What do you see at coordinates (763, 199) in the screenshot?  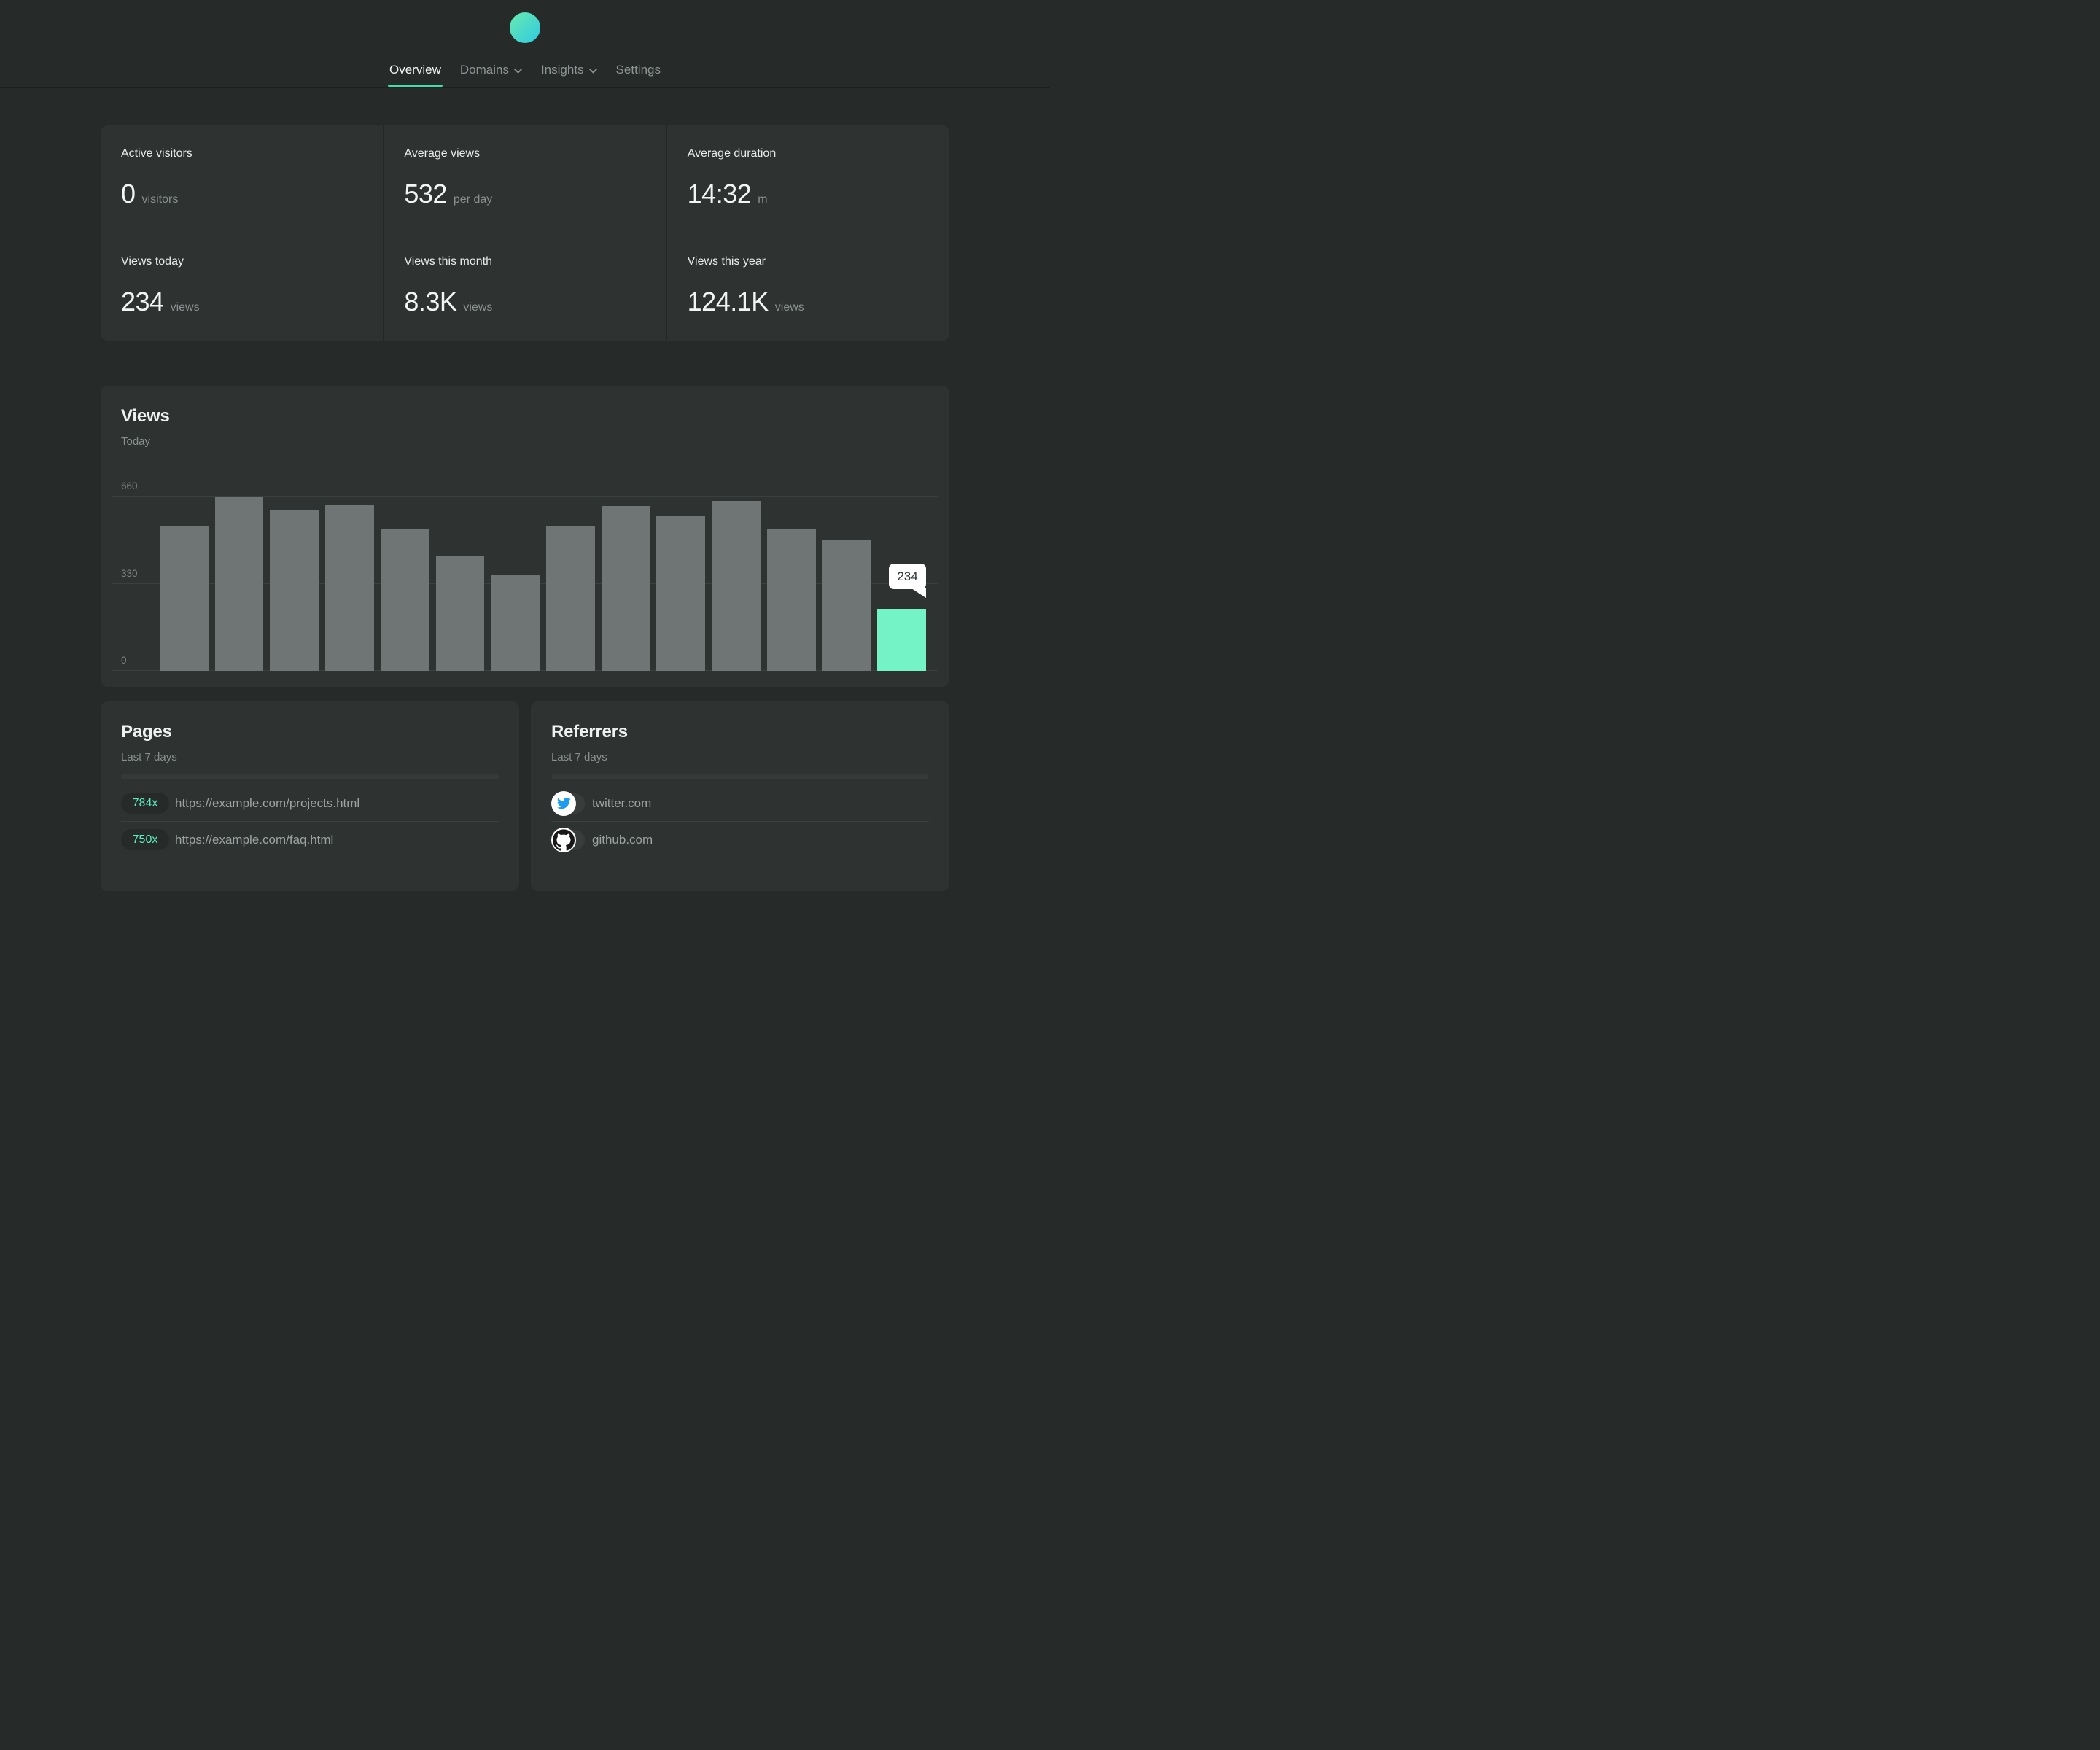 I see `stat-unit: m` at bounding box center [763, 199].